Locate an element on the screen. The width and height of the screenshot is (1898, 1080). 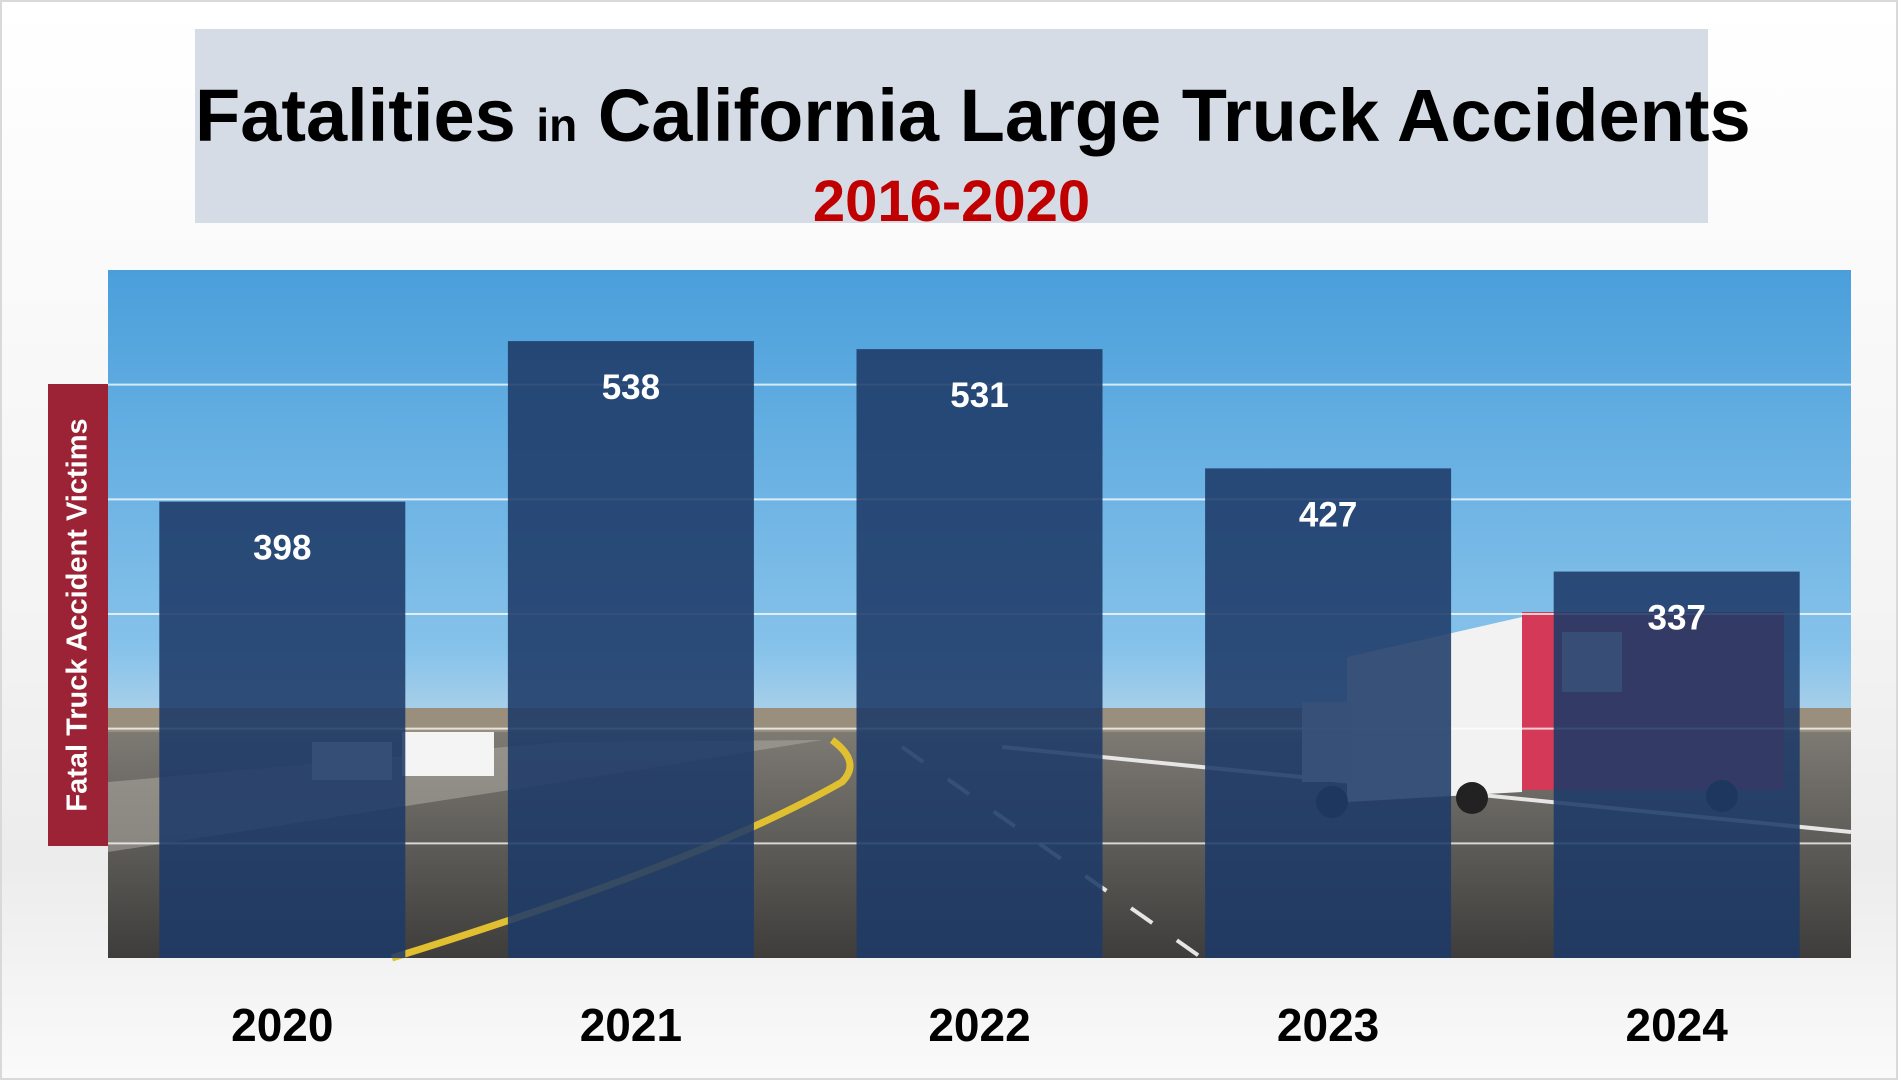
bar-2023 is located at coordinates (1328, 713).